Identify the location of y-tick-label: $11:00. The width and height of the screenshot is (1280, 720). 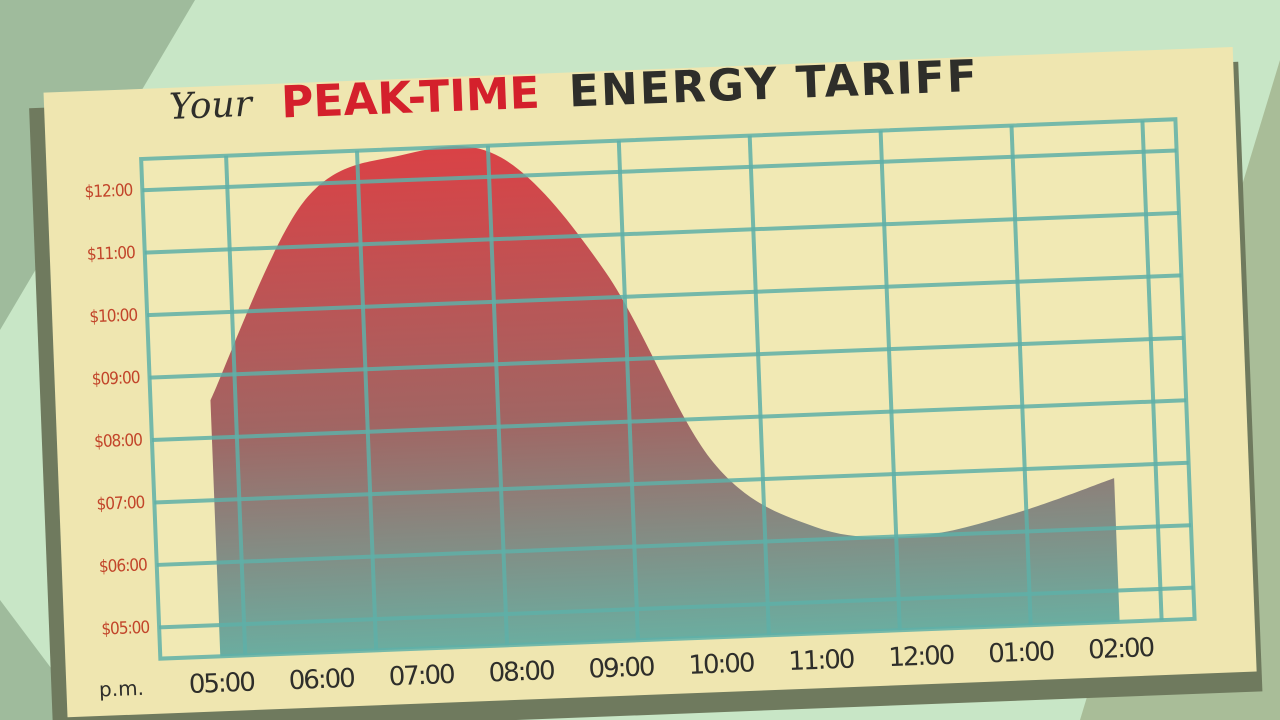
(111, 254).